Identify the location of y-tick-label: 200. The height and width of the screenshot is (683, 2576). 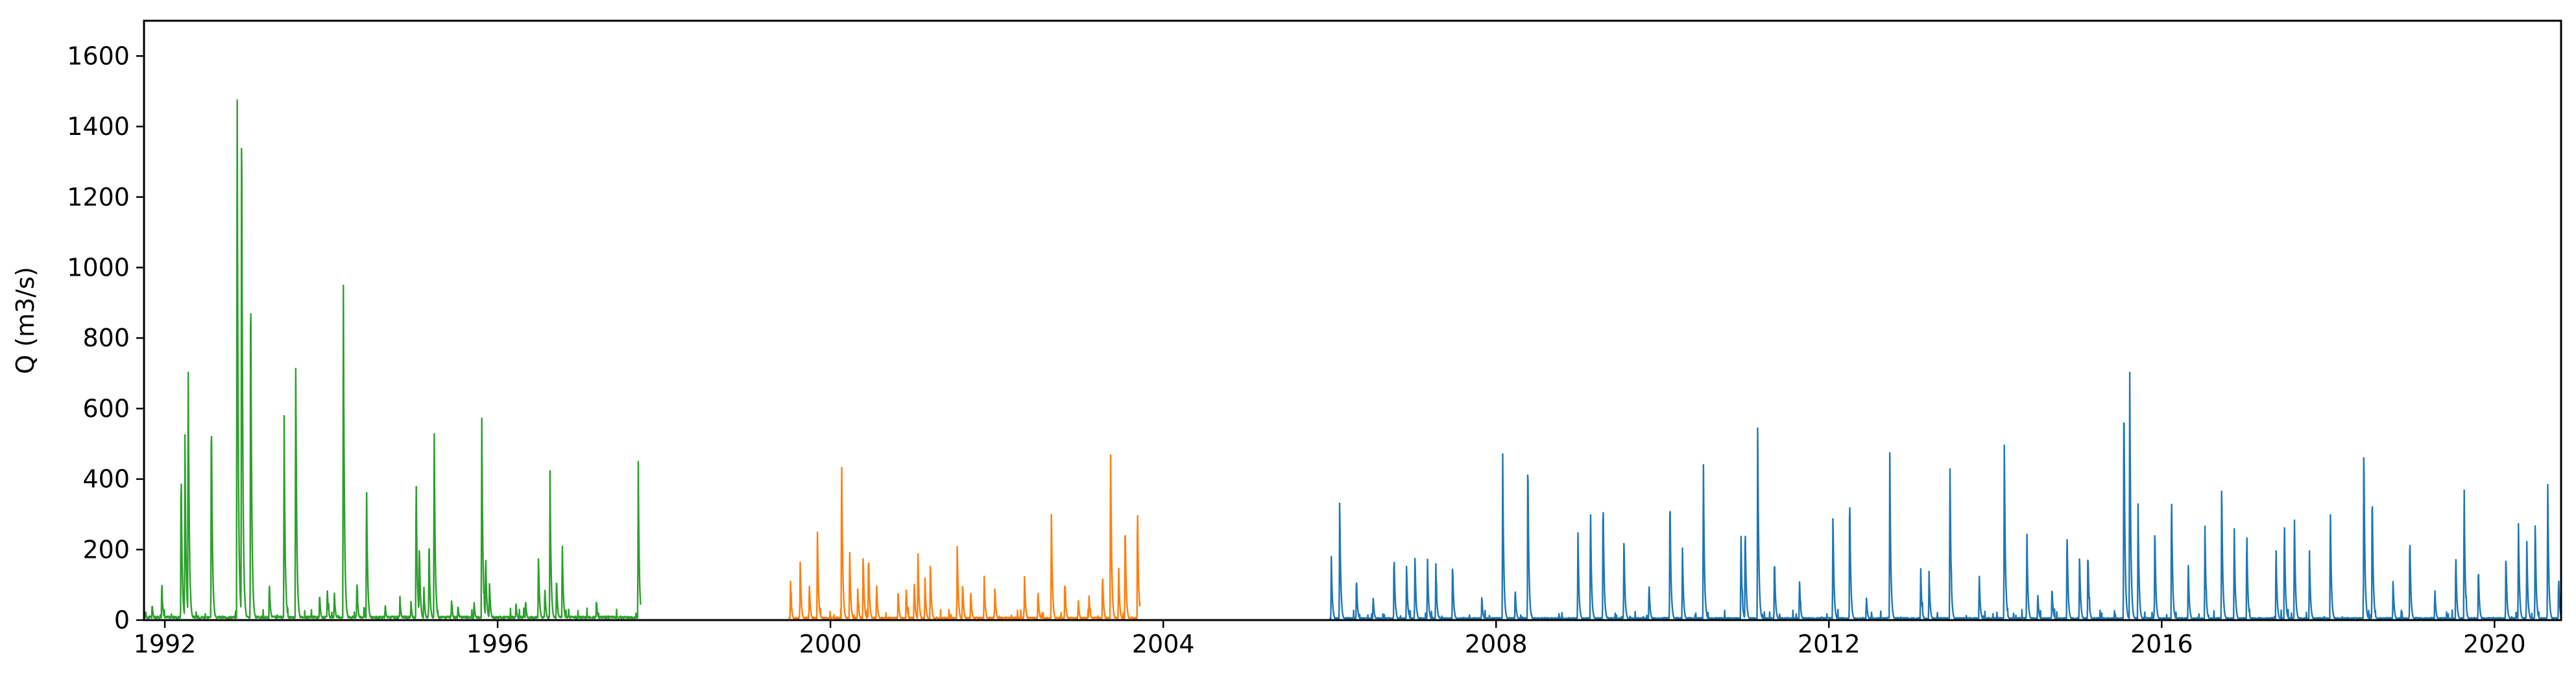
(106, 549).